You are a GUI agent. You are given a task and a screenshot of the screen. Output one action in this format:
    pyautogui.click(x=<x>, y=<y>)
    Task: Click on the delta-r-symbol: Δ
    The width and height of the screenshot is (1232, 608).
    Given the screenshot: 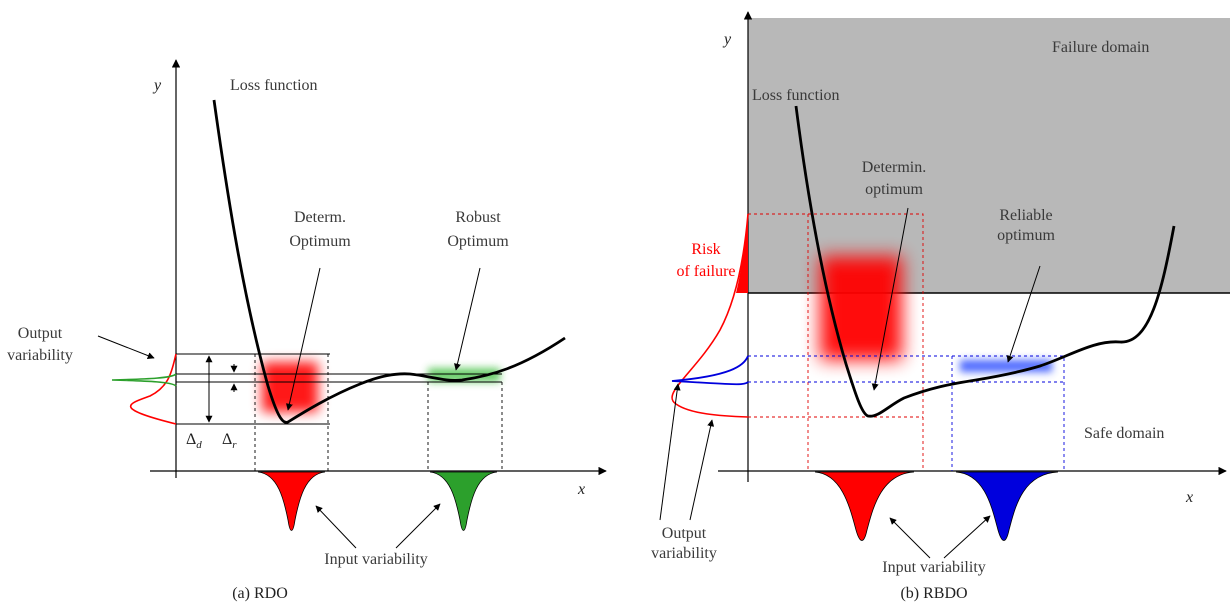 What is the action you would take?
    pyautogui.click(x=227, y=439)
    